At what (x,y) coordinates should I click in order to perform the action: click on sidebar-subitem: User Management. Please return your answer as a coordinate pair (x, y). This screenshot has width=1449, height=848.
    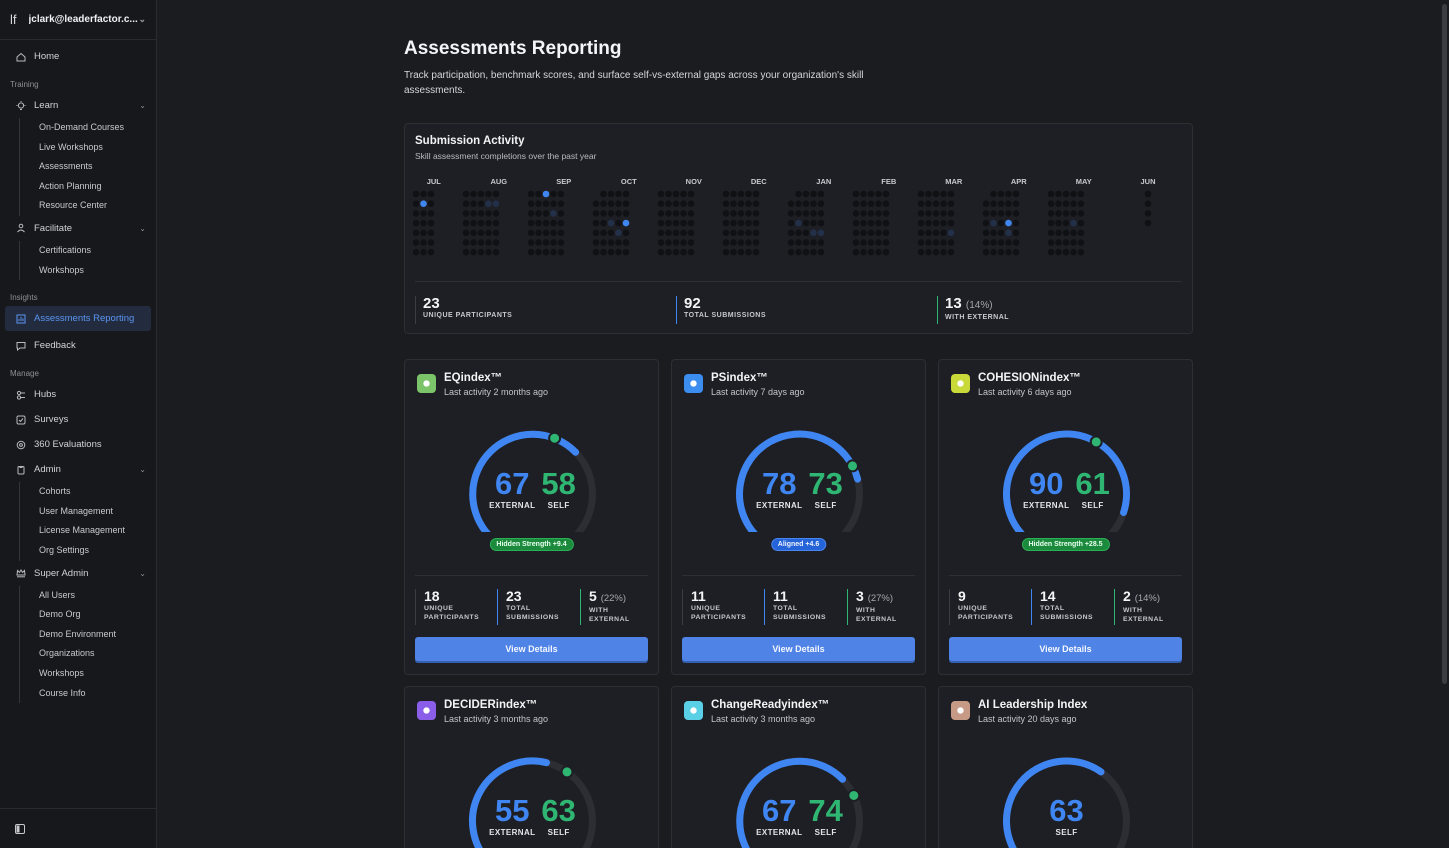
    Looking at the image, I should click on (76, 510).